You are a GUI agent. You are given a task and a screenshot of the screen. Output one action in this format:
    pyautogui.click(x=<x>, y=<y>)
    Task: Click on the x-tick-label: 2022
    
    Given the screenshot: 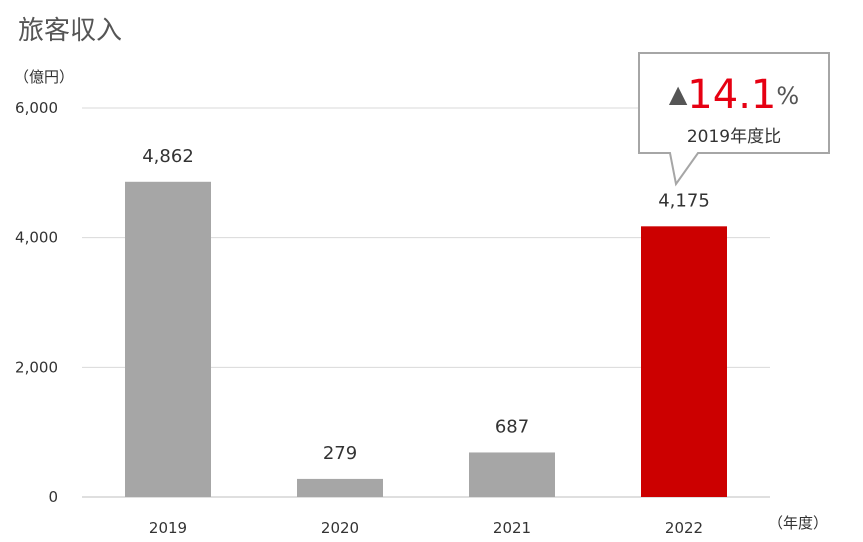 What is the action you would take?
    pyautogui.click(x=684, y=528)
    